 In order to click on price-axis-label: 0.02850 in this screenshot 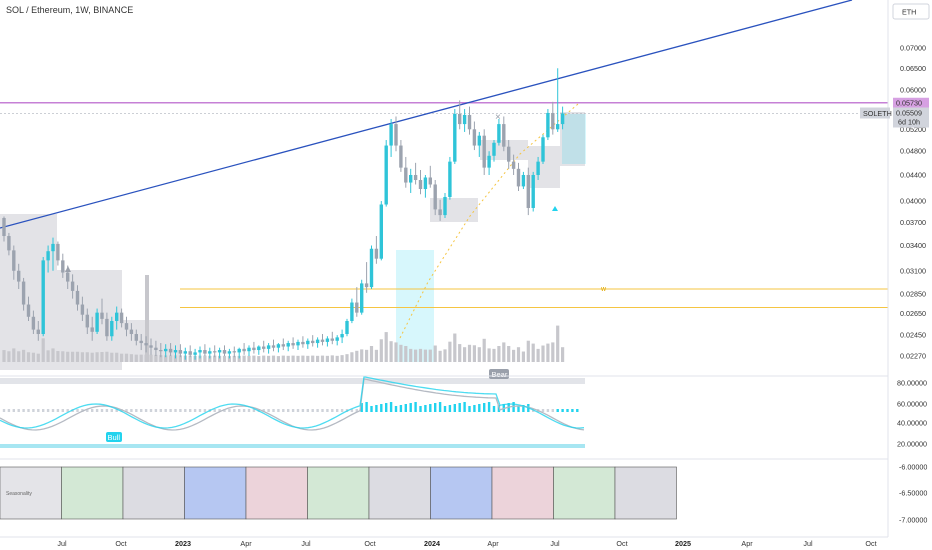, I will do `click(913, 293)`.